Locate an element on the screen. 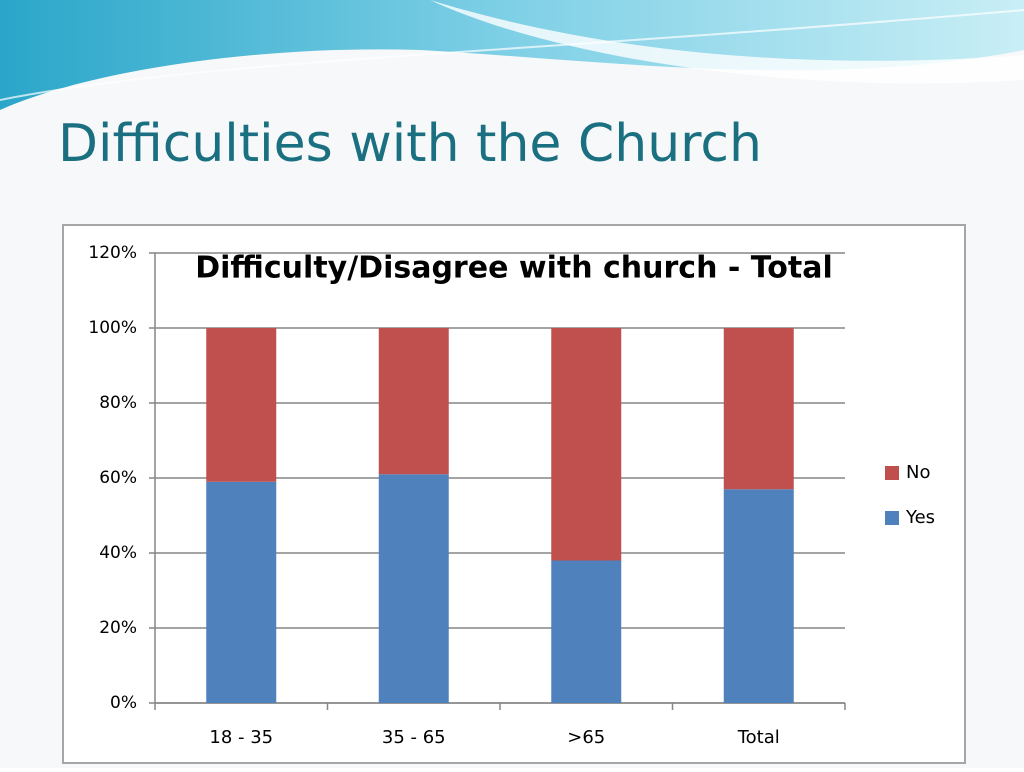 The image size is (1024, 772). legend-label: No is located at coordinates (918, 472).